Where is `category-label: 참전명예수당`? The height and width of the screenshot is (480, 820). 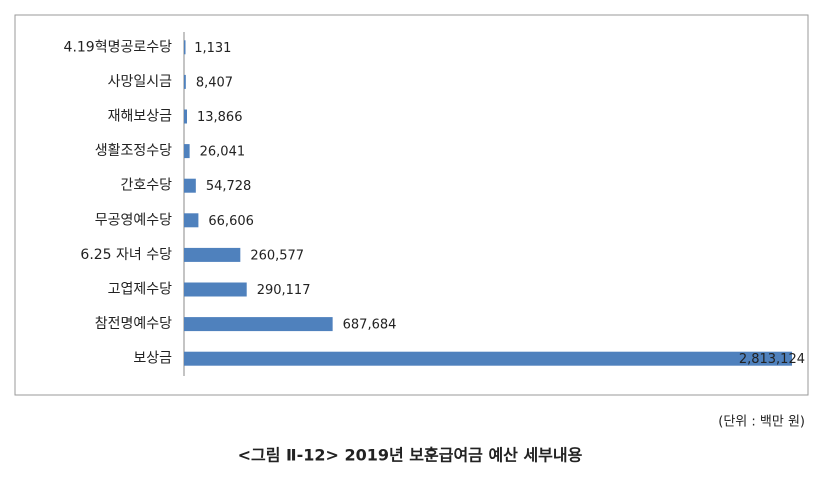 category-label: 참전명예수당 is located at coordinates (133, 324).